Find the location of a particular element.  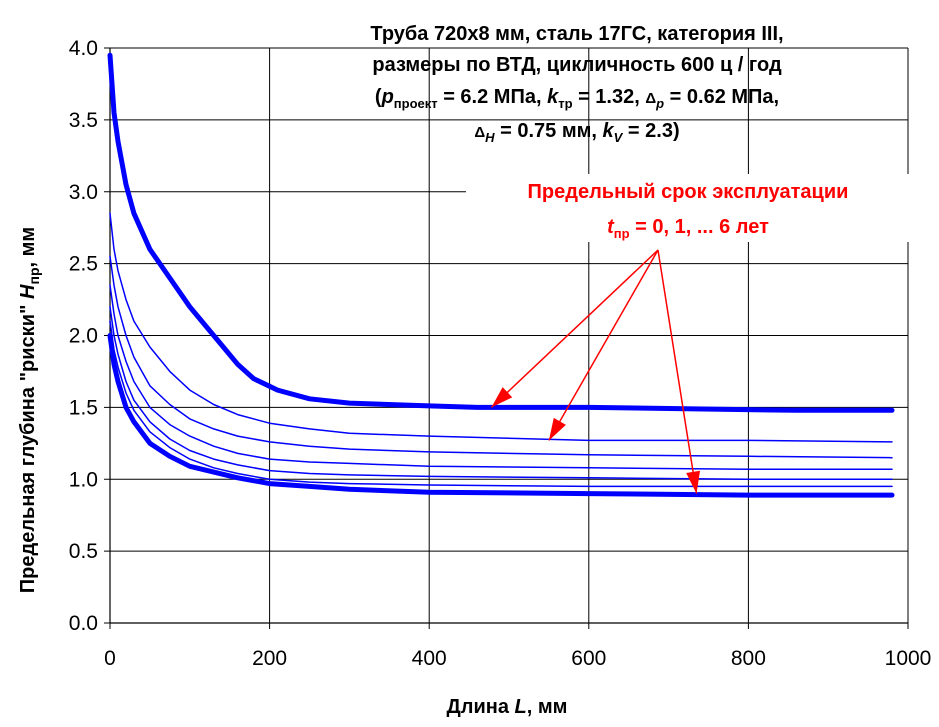

x-tick-label: 600 is located at coordinates (588, 658).